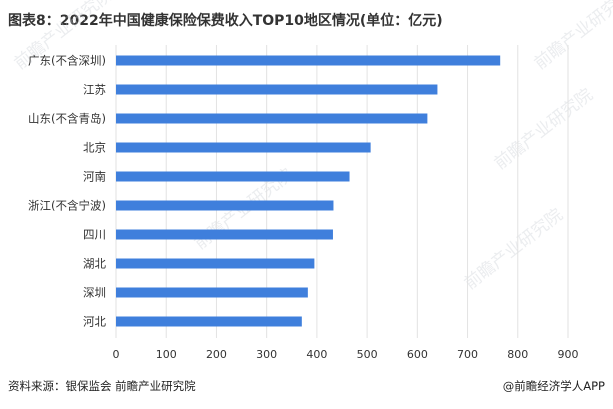 The image size is (613, 409). Describe the element at coordinates (266, 354) in the screenshot. I see `x-tick-label: 300` at that location.